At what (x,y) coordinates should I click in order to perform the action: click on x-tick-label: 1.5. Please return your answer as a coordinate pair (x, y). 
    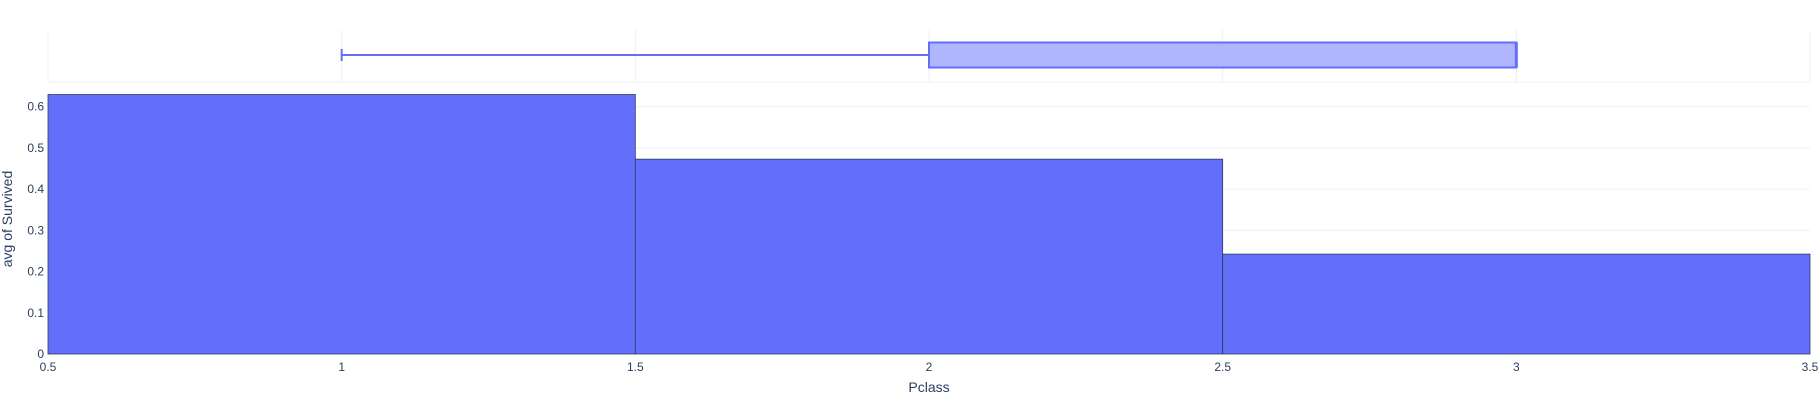
    Looking at the image, I should click on (635, 367).